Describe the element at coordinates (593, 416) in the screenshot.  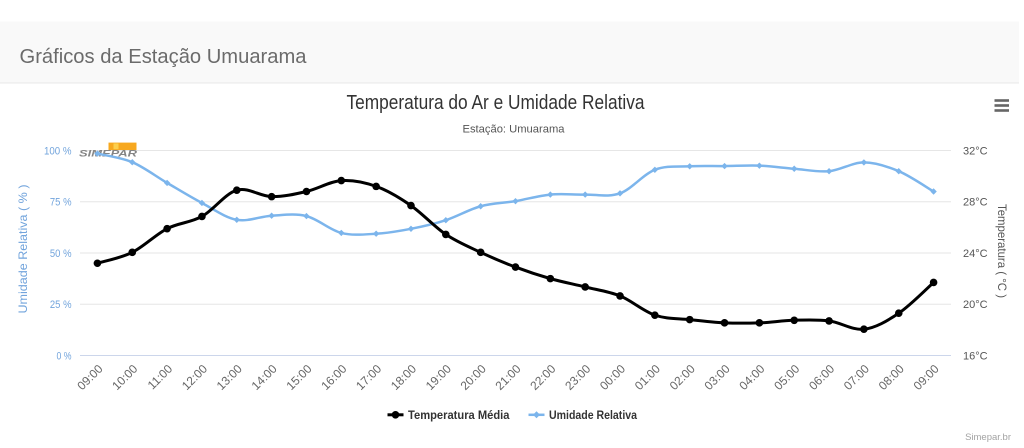
I see `svg-text: Umidade Relativa` at that location.